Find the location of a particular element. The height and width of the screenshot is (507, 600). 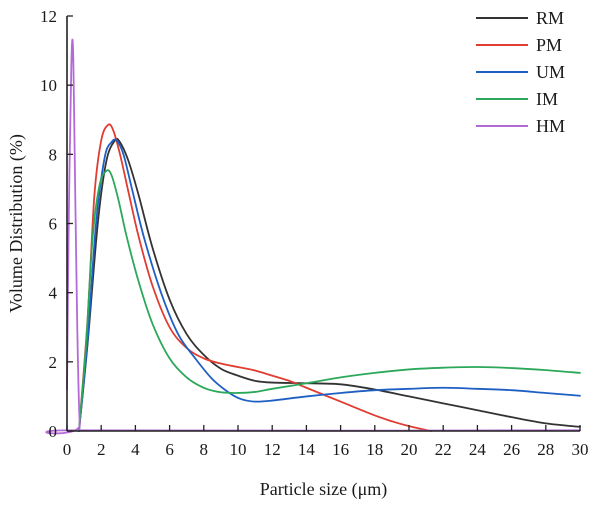

y-ticks: 0 2 4 6 8 10 12 is located at coordinates (56, 224).